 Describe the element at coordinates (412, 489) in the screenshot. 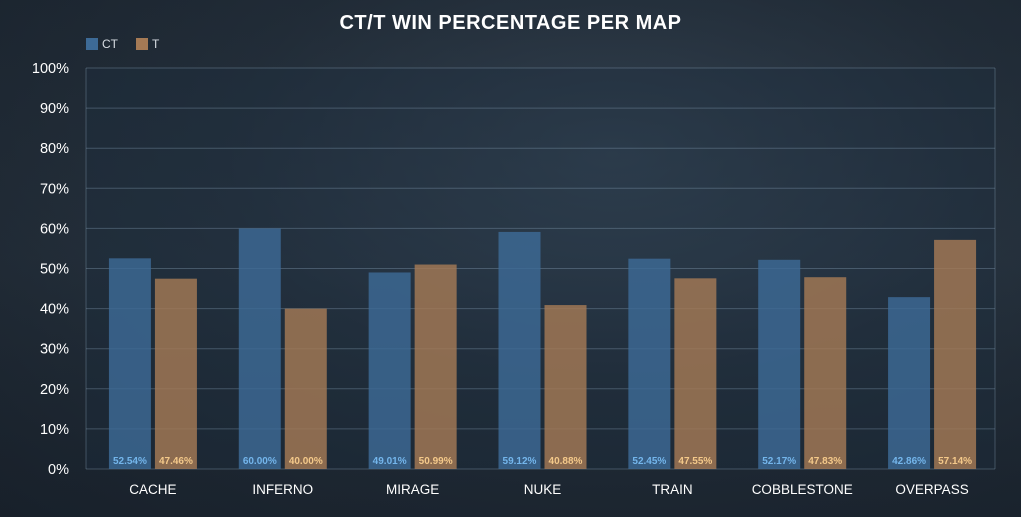

I see `x-category-label: MIRAGE` at that location.